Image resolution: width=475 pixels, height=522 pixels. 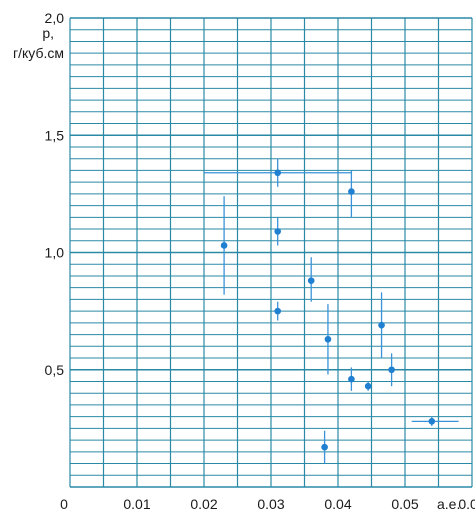 I want to click on y-tick-labels: 0,5 1,0 1,5 2,0, so click(x=55, y=194).